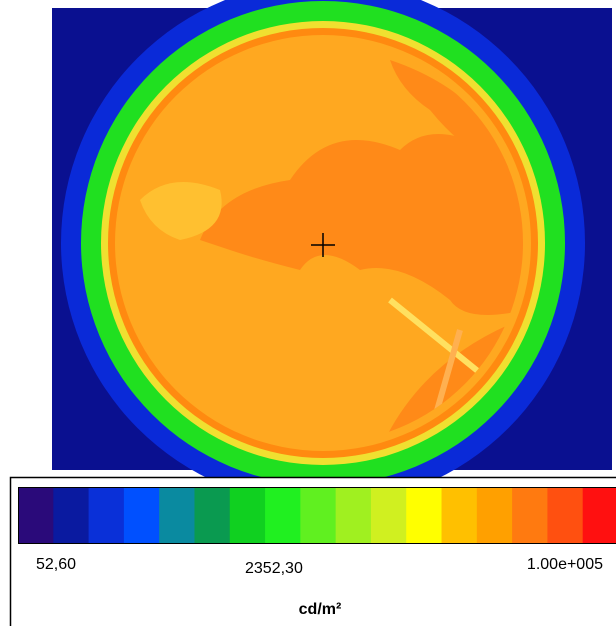 This screenshot has width=616, height=631. Describe the element at coordinates (320, 609) in the screenshot. I see `unit-label: cd/m²` at that location.